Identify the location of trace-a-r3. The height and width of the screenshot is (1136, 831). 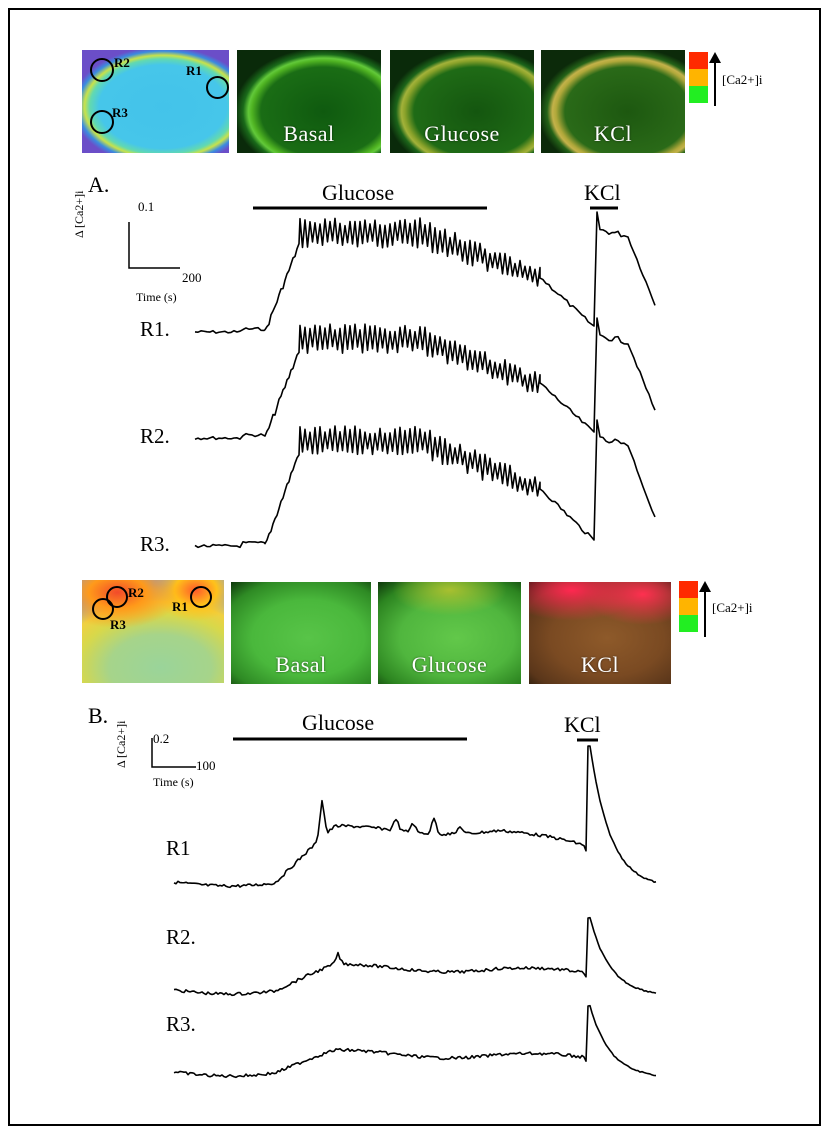
(425, 484).